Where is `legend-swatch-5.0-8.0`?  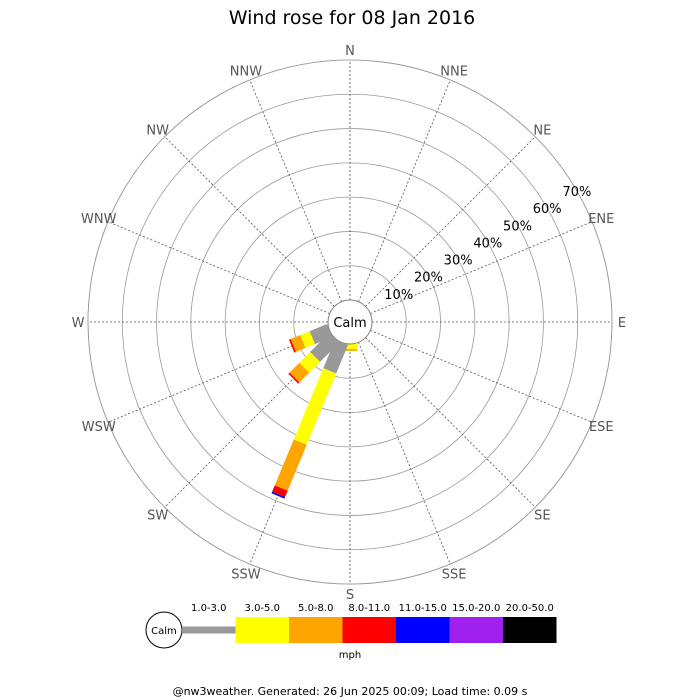 legend-swatch-5.0-8.0 is located at coordinates (316, 630).